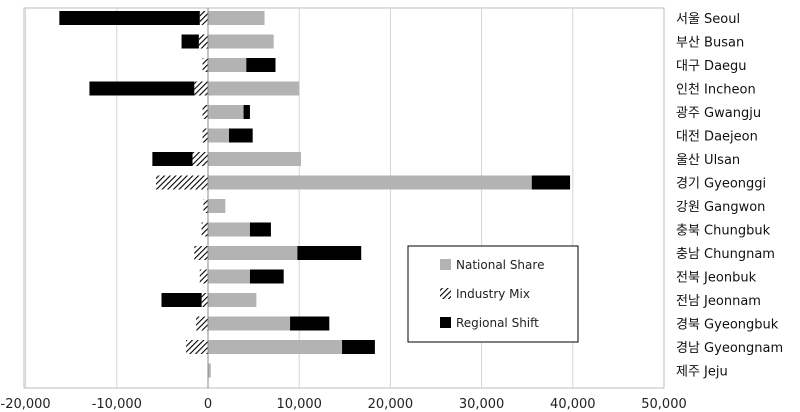  Describe the element at coordinates (299, 404) in the screenshot. I see `x-tick-label: 10,000` at that location.